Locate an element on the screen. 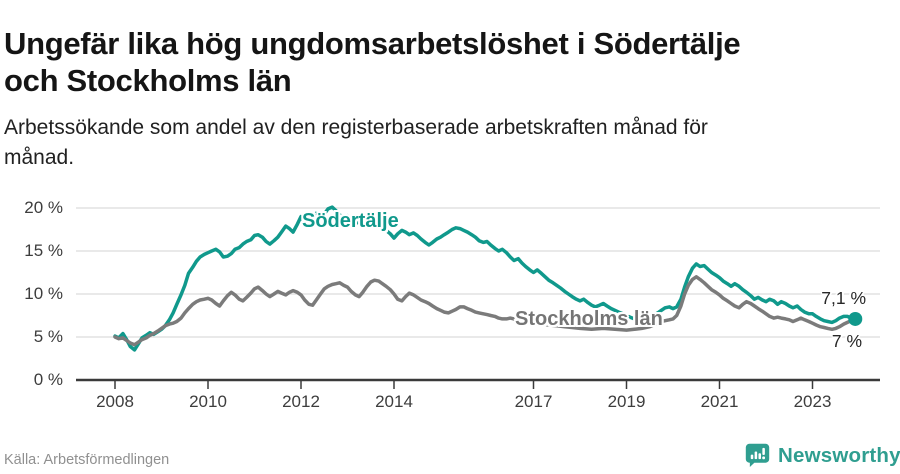 The image size is (900, 474). y-axis-label: 5 % is located at coordinates (48, 336).